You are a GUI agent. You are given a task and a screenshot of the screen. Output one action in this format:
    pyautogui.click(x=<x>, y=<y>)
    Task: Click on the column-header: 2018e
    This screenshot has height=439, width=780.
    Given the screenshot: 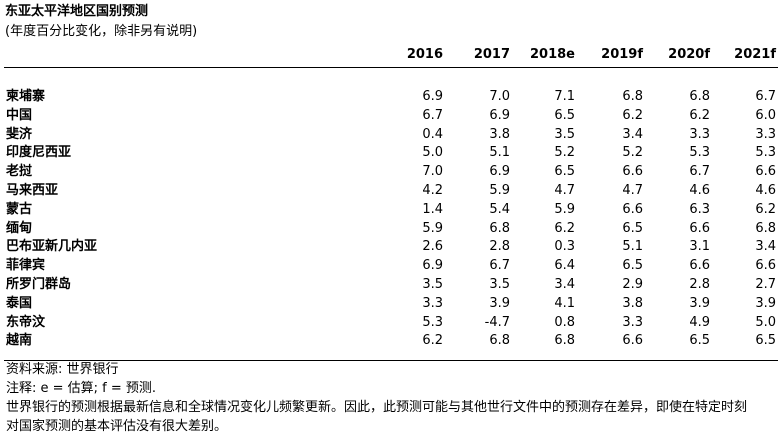 What is the action you would take?
    pyautogui.click(x=552, y=54)
    